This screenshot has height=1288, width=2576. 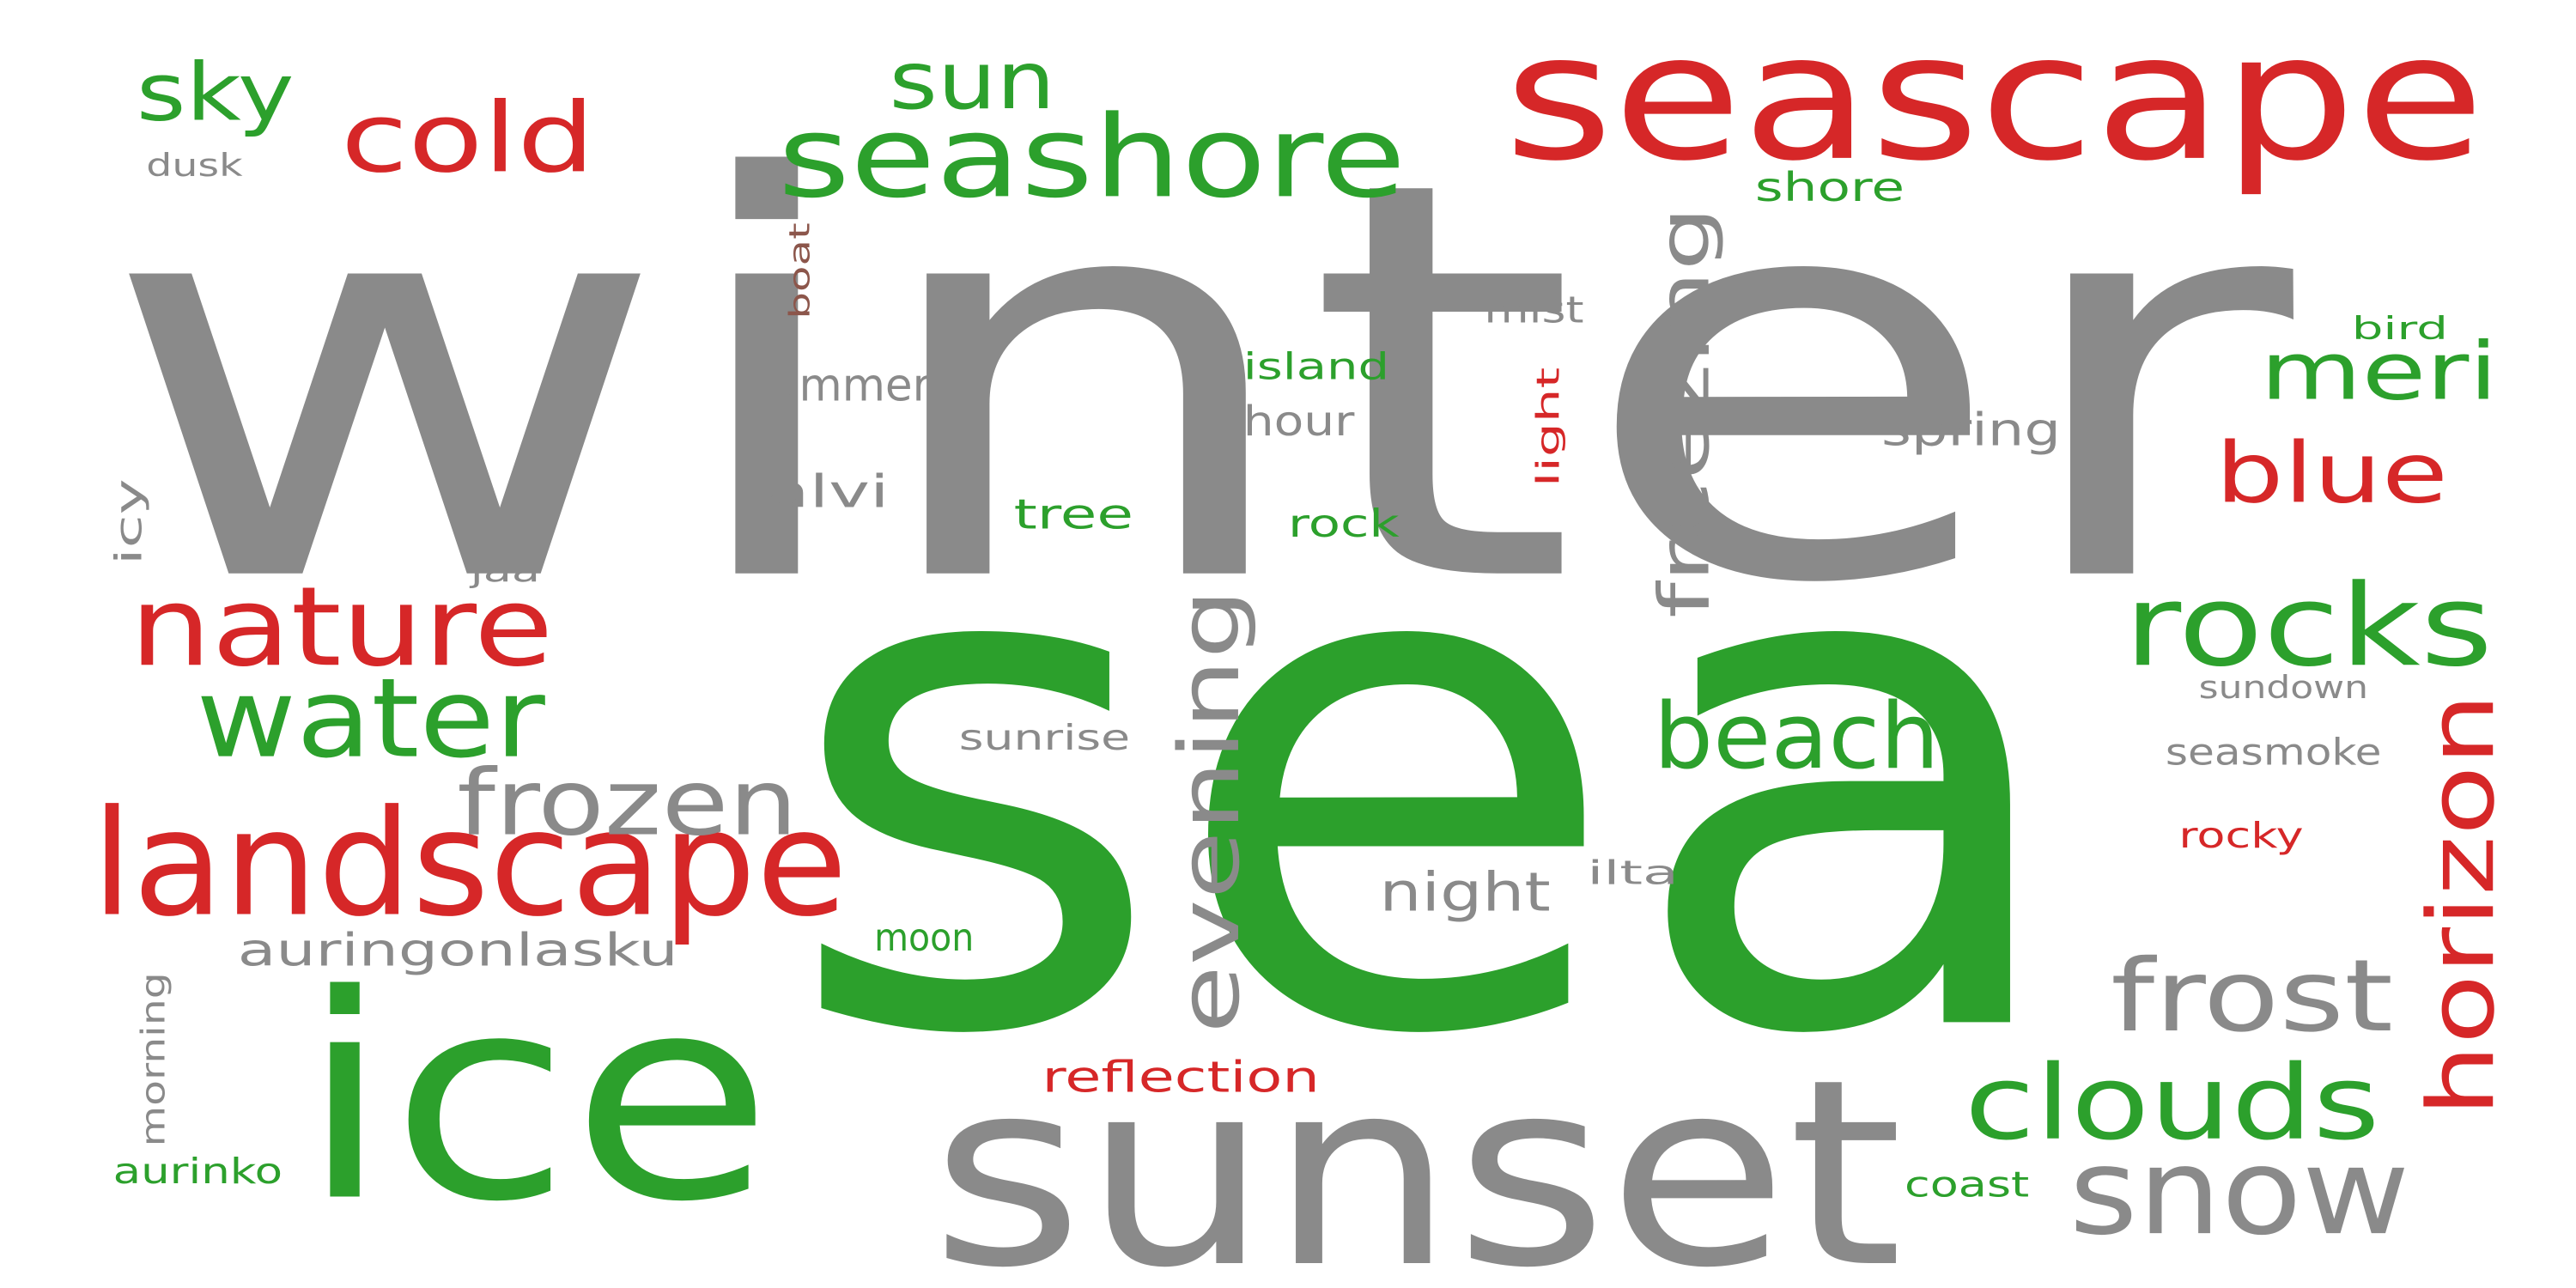 I want to click on word-meri: meri, so click(x=2379, y=371).